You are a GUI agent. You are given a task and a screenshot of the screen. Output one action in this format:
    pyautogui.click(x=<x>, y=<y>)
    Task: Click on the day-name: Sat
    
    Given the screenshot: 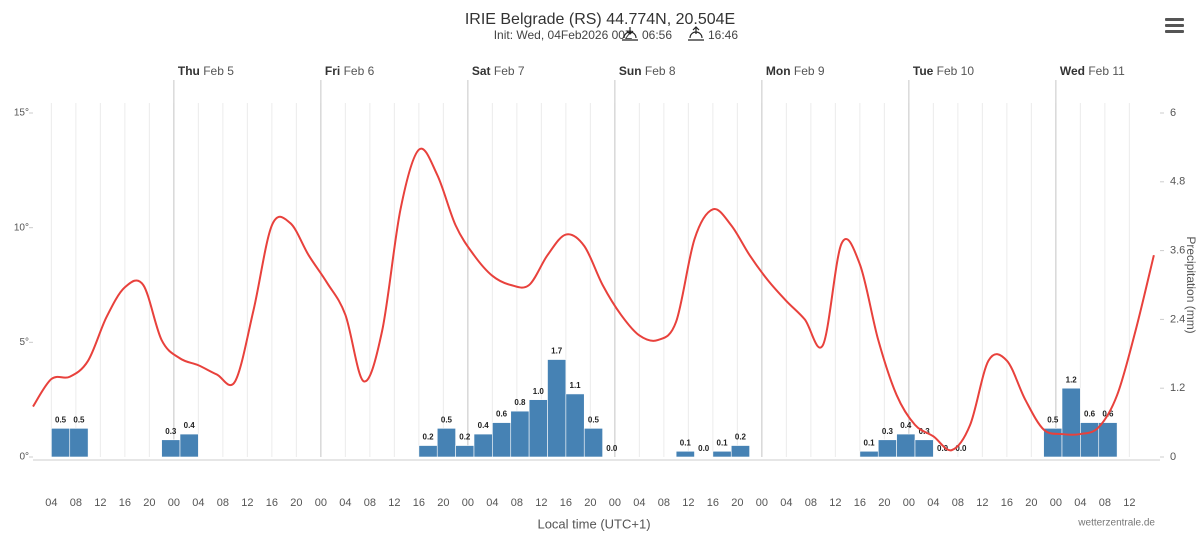 What is the action you would take?
    pyautogui.click(x=481, y=71)
    